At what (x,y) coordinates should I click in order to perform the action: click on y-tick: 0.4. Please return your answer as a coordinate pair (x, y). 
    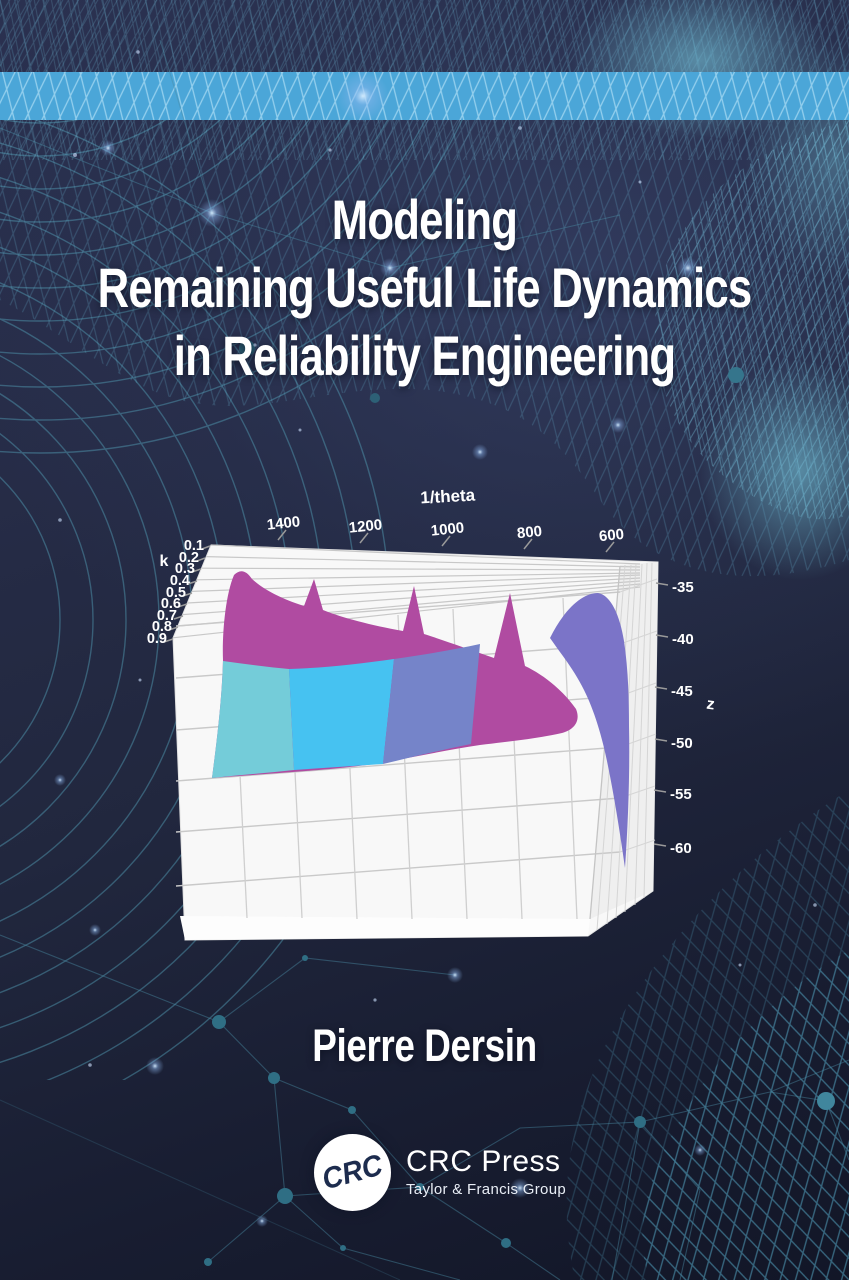
    Looking at the image, I should click on (180, 581).